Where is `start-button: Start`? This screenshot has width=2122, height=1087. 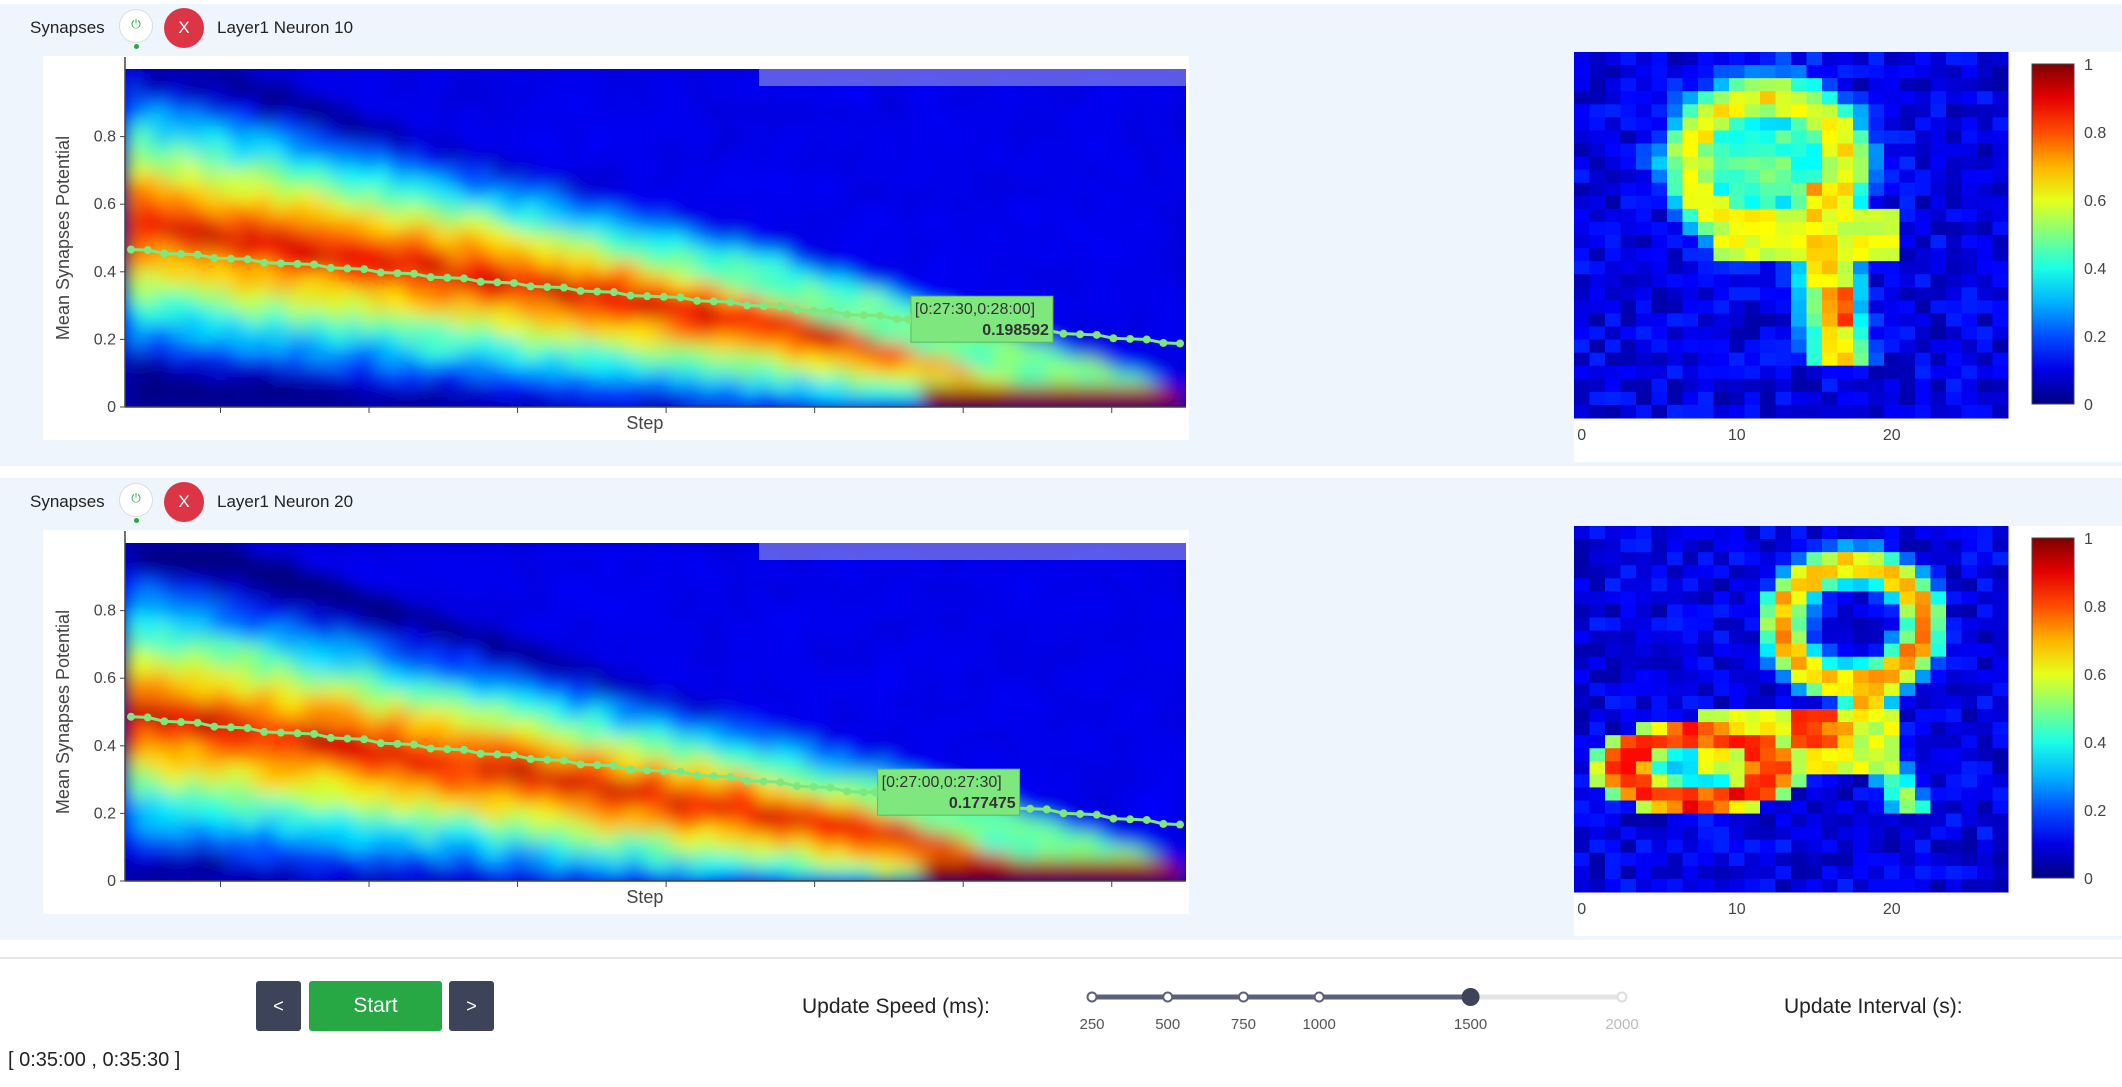 start-button: Start is located at coordinates (375, 1006).